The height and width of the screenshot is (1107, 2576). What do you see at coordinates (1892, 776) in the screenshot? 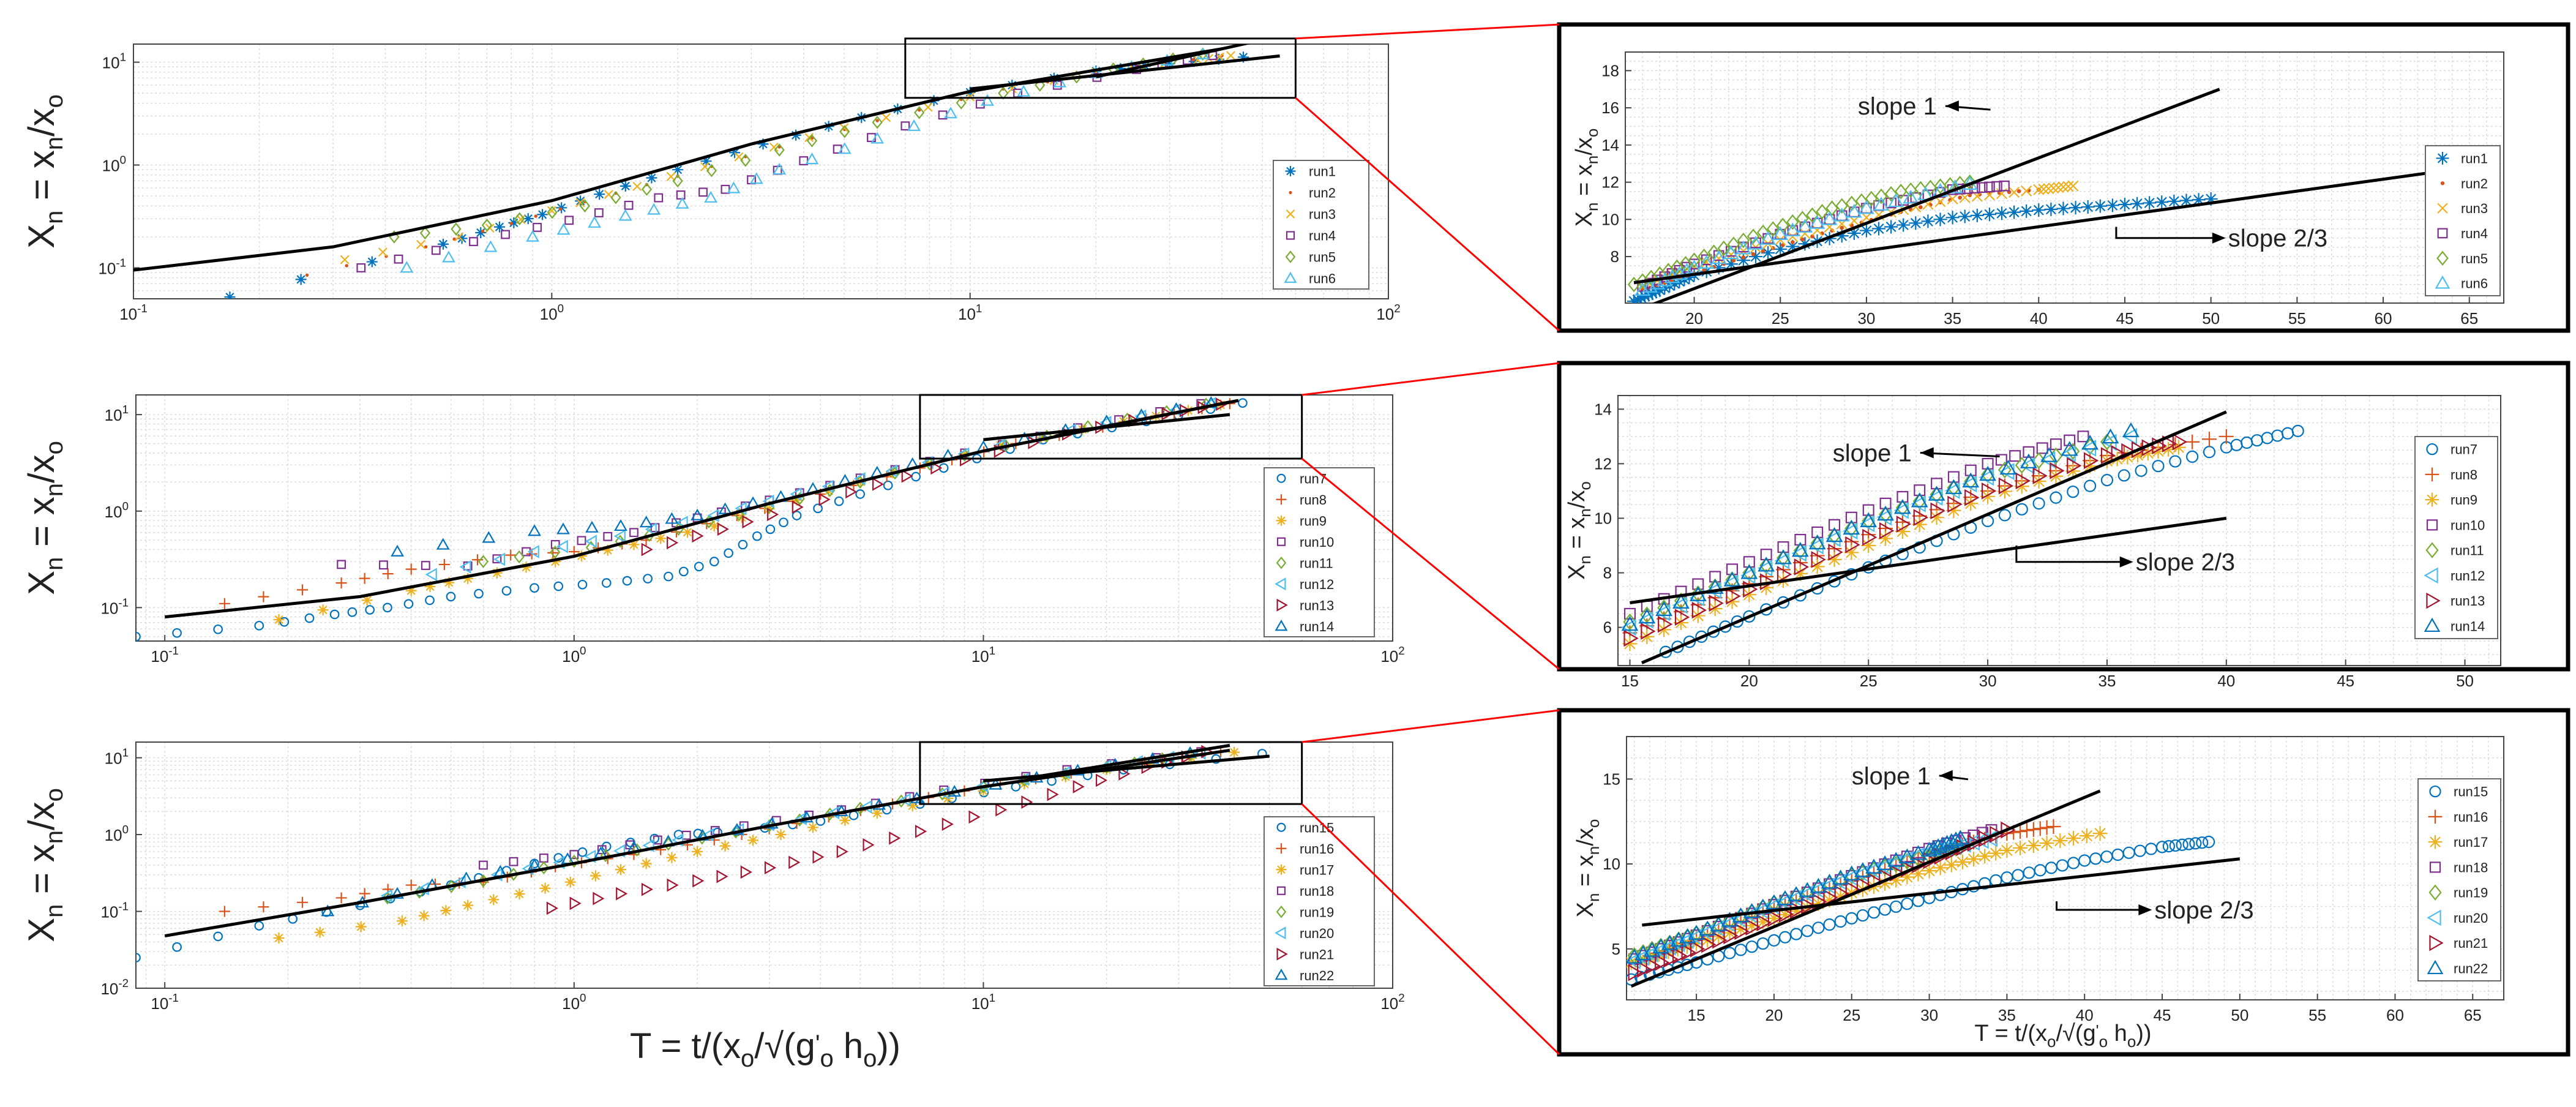
I see `annotation-slope-1: slope 1` at bounding box center [1892, 776].